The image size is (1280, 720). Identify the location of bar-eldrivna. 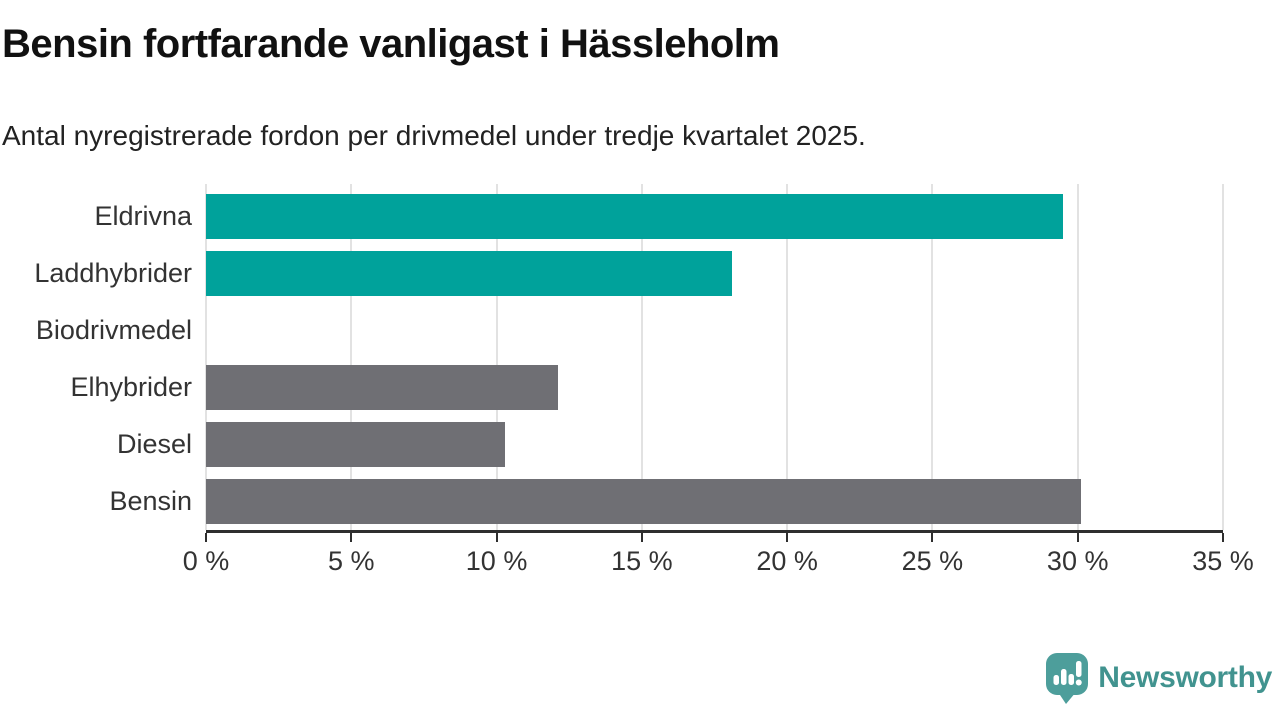
(635, 216).